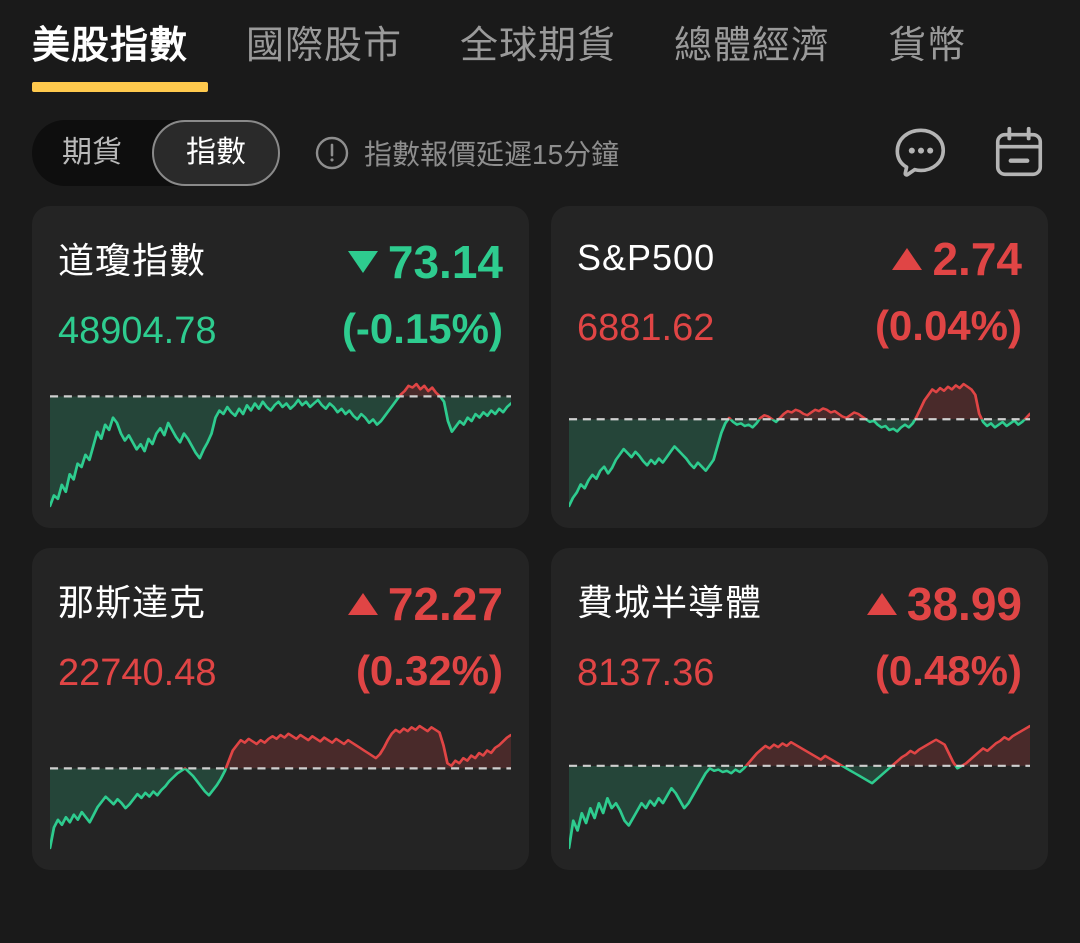  What do you see at coordinates (324, 46) in the screenshot?
I see `tab-label: 國際股市` at bounding box center [324, 46].